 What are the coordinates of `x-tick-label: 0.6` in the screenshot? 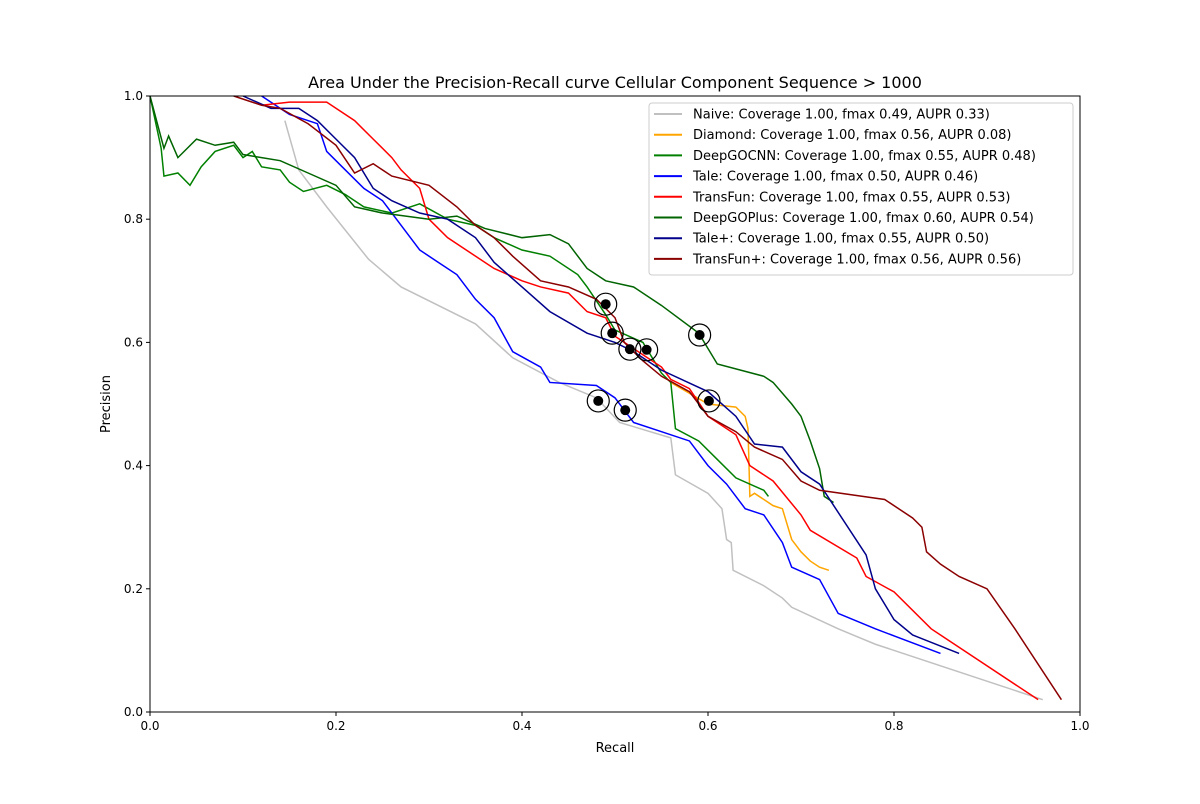 It's located at (707, 726).